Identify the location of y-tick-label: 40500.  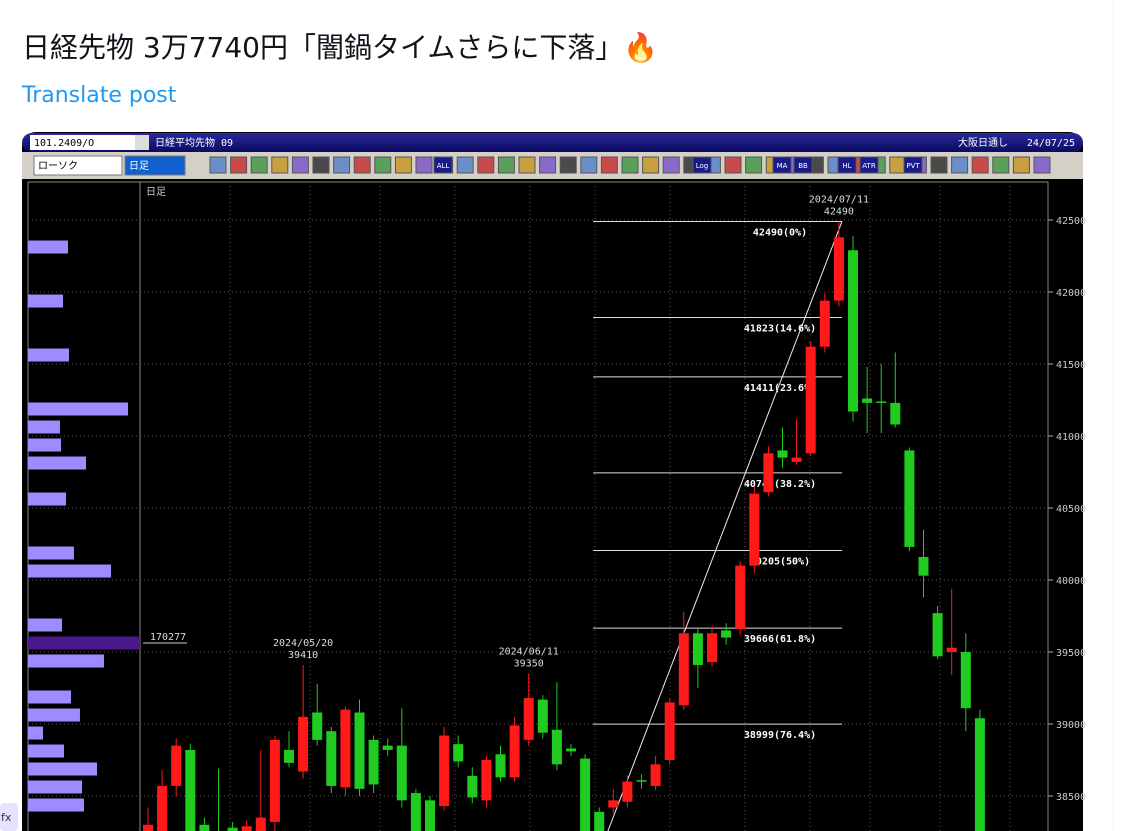
(1071, 509).